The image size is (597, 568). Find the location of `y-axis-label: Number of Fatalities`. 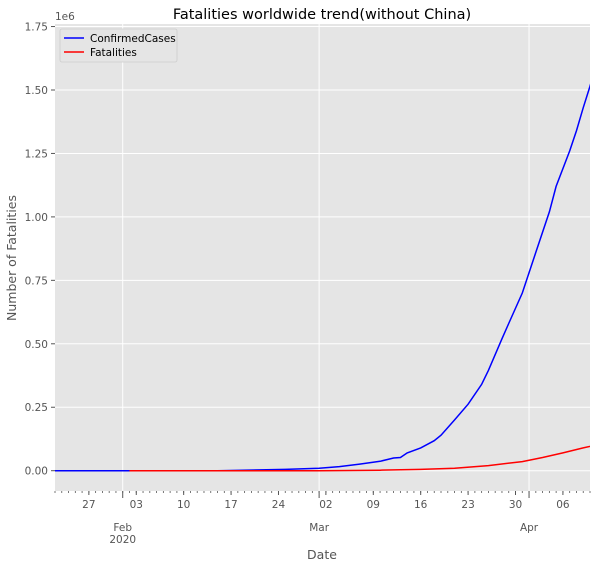

y-axis-label: Number of Fatalities is located at coordinates (11, 258).